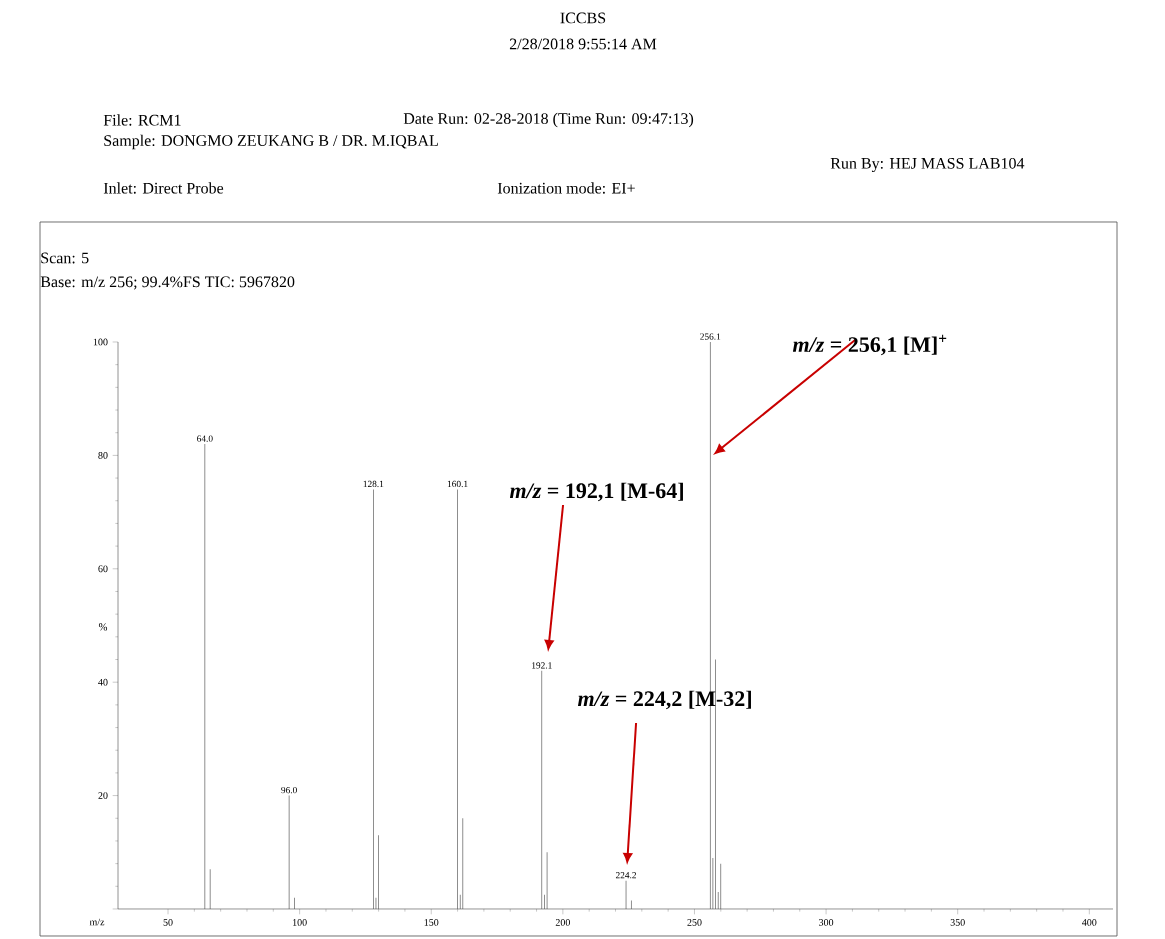 This screenshot has width=1165, height=939. I want to click on x-tick-label: 150, so click(431, 922).